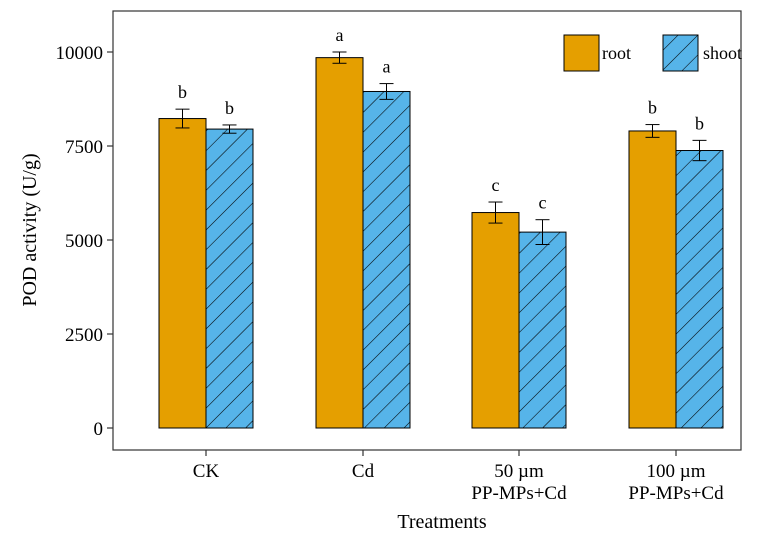 This screenshot has height=533, width=761. What do you see at coordinates (30, 229) in the screenshot?
I see `y-axis-title: POD activity (U/g)` at bounding box center [30, 229].